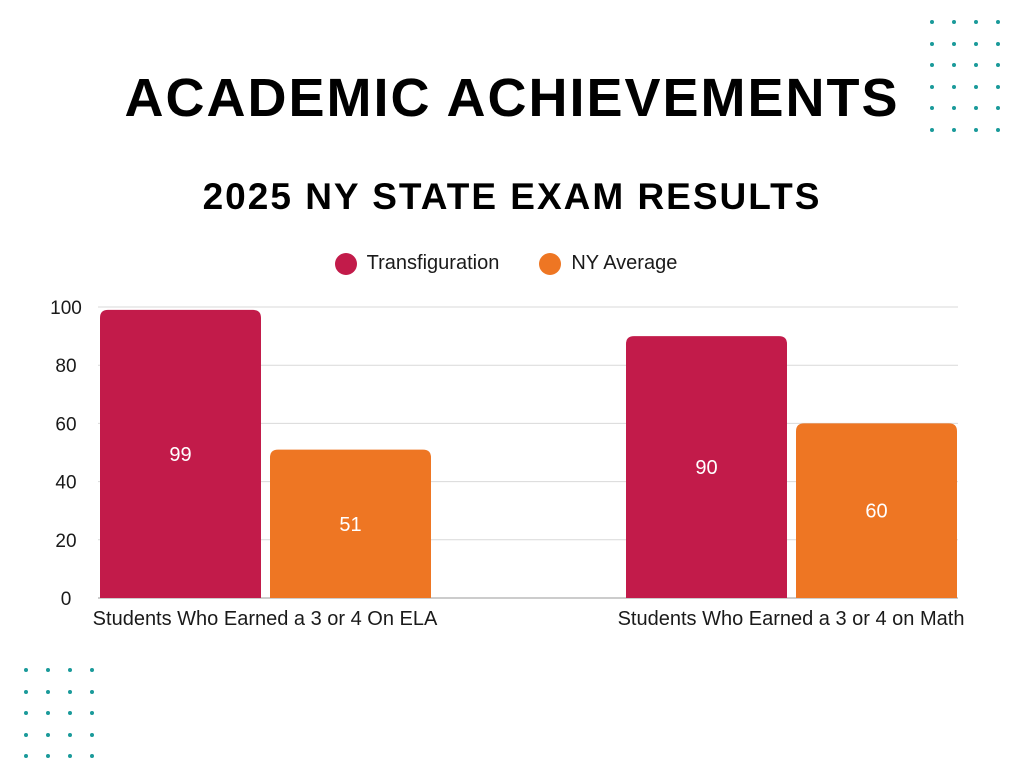 The image size is (1024, 768). Describe the element at coordinates (66, 308) in the screenshot. I see `y-tick-label-100: 100` at that location.